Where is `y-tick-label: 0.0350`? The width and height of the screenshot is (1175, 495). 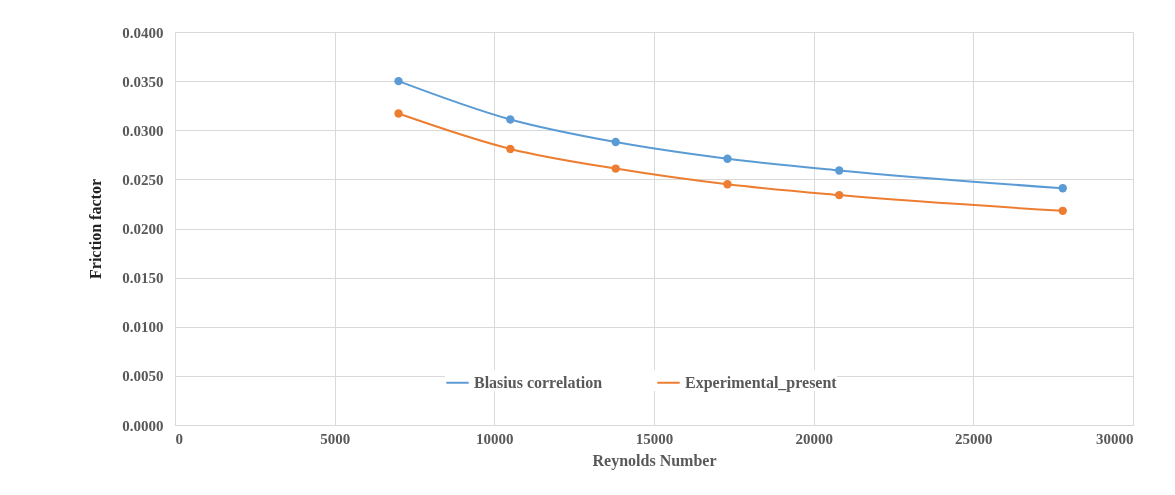 y-tick-label: 0.0350 is located at coordinates (143, 81).